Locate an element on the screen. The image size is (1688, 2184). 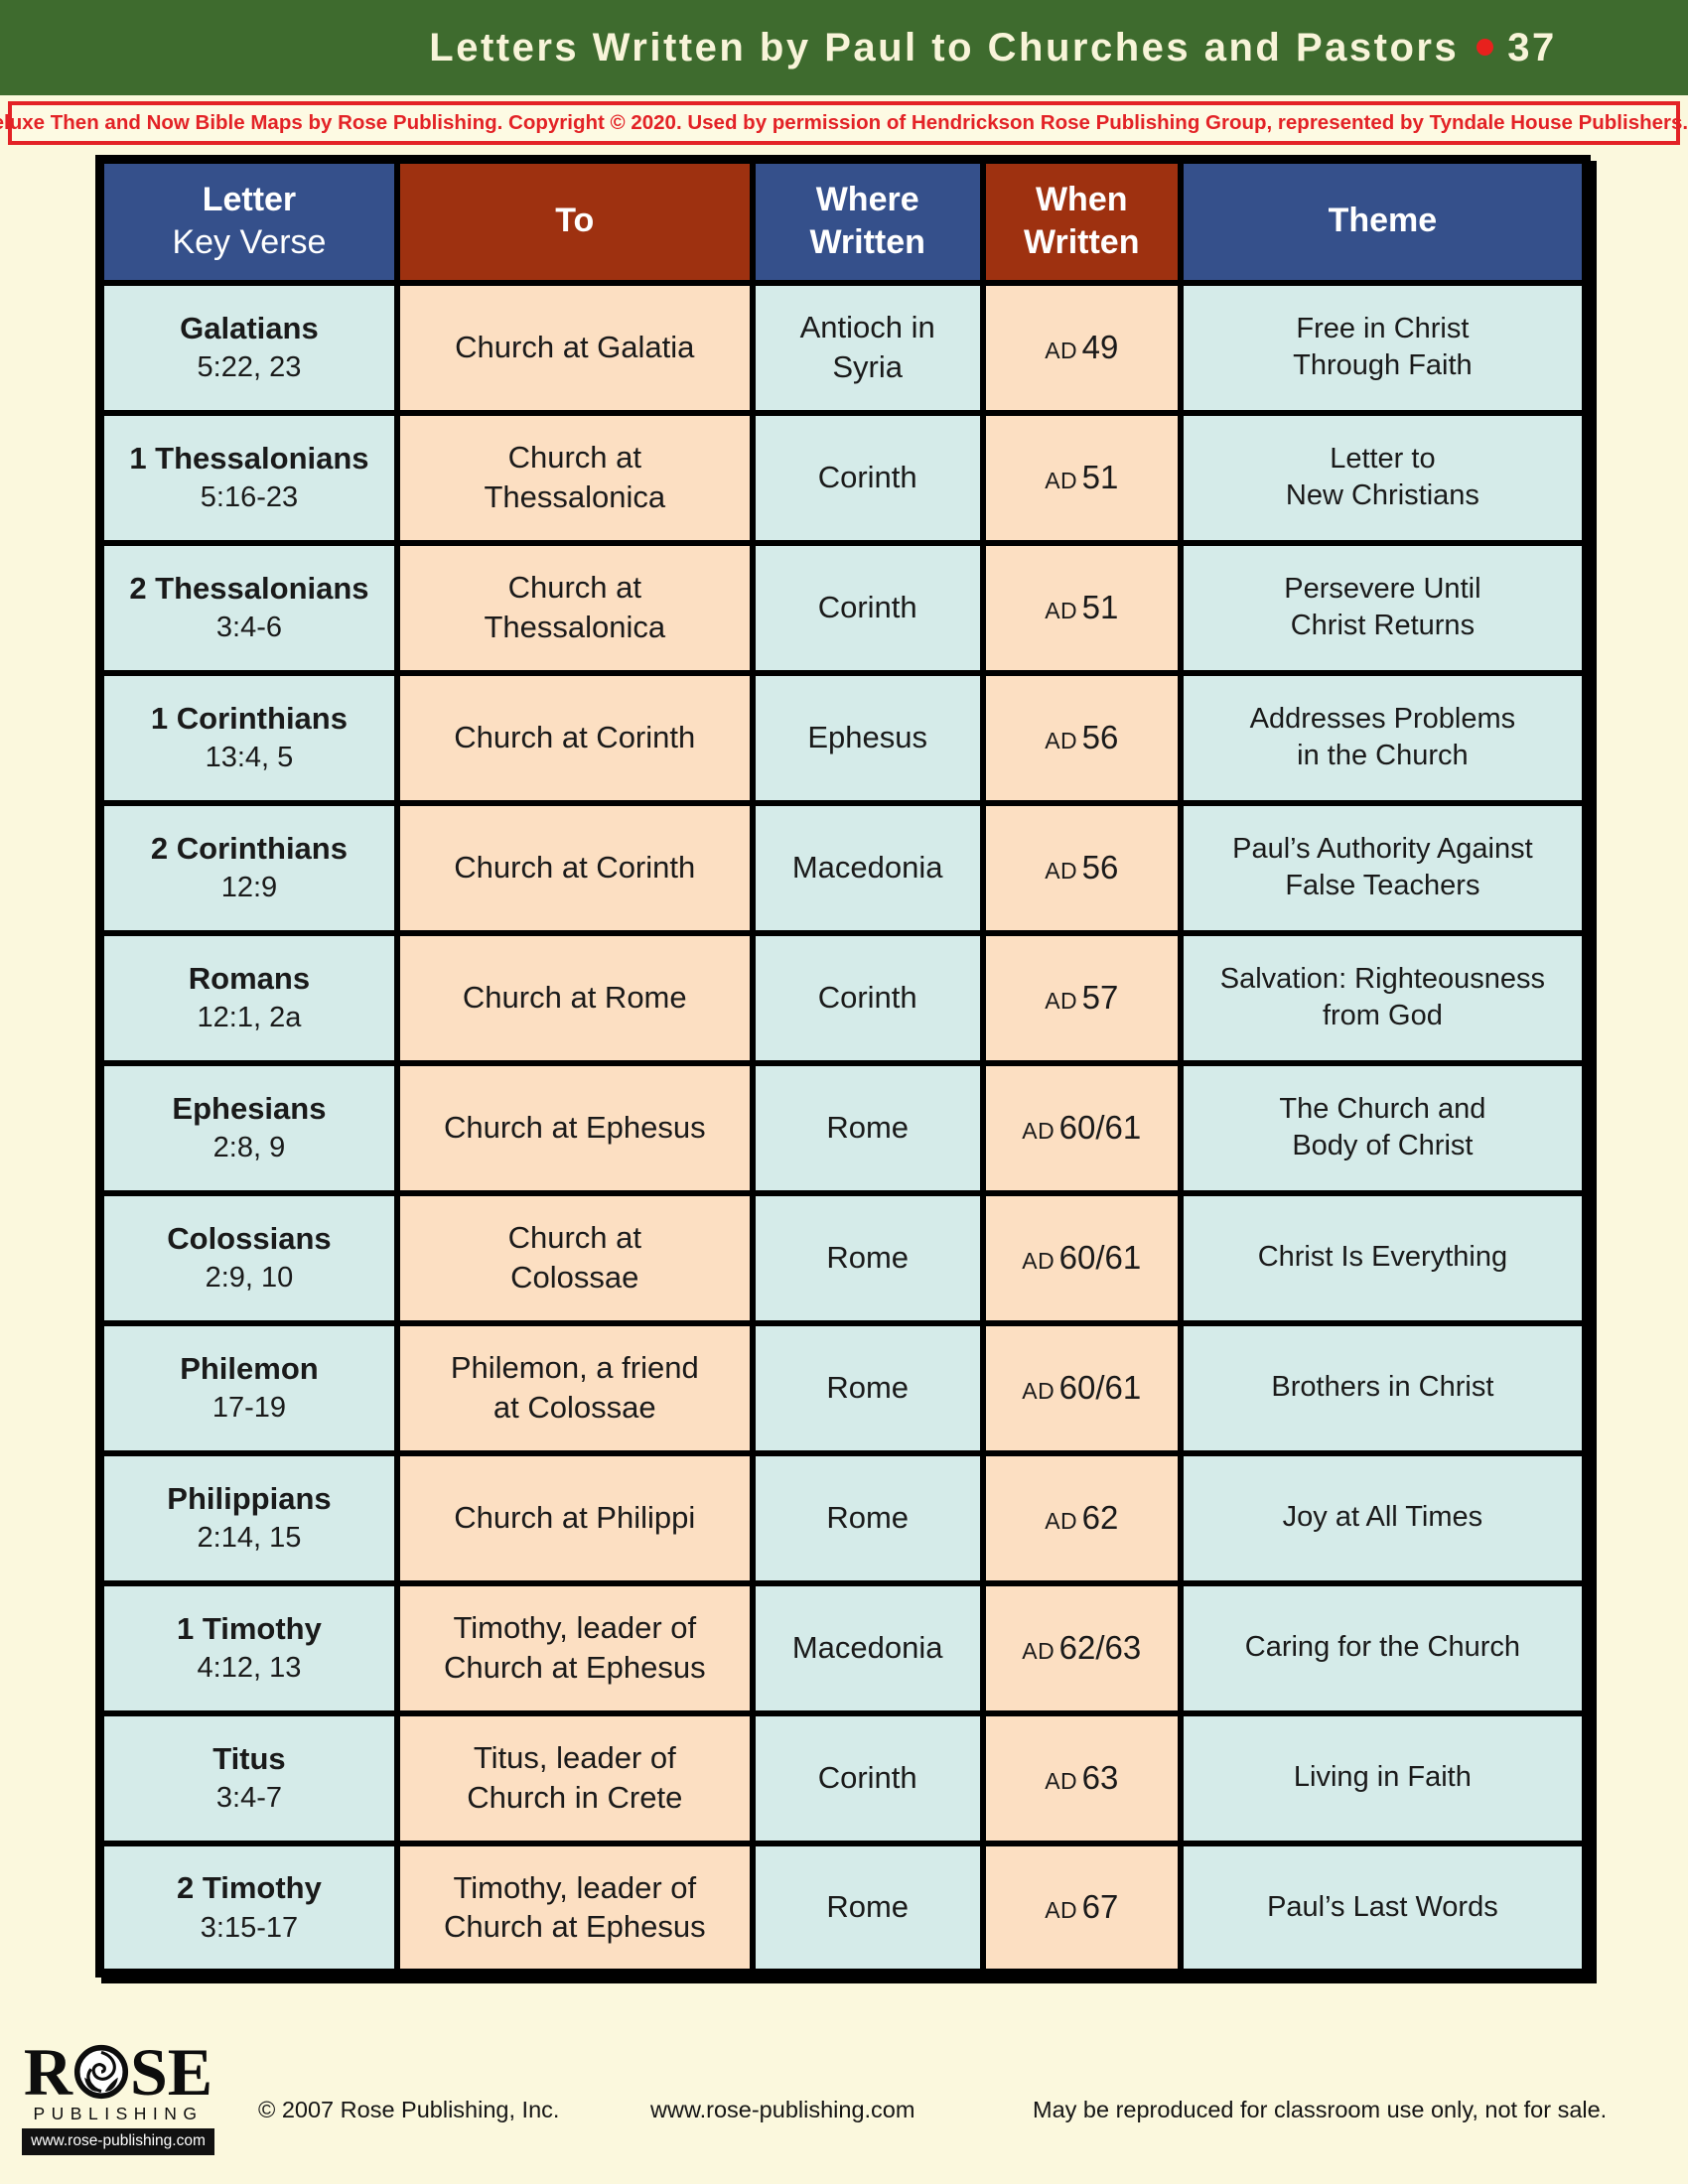
to-cell: Church at Colossae is located at coordinates (574, 1257).